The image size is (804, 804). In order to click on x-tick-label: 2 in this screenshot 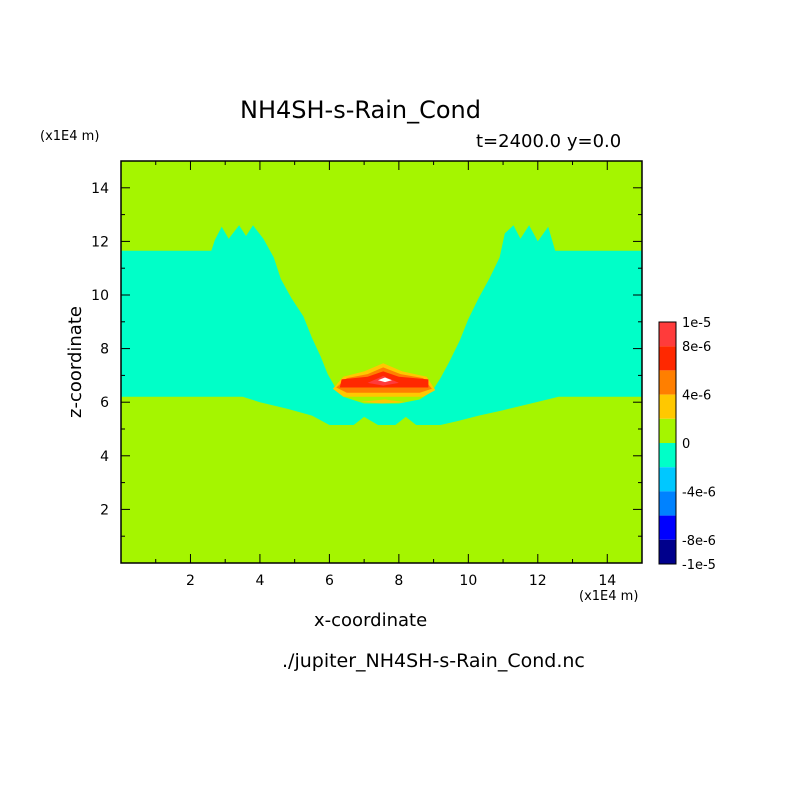, I will do `click(190, 581)`.